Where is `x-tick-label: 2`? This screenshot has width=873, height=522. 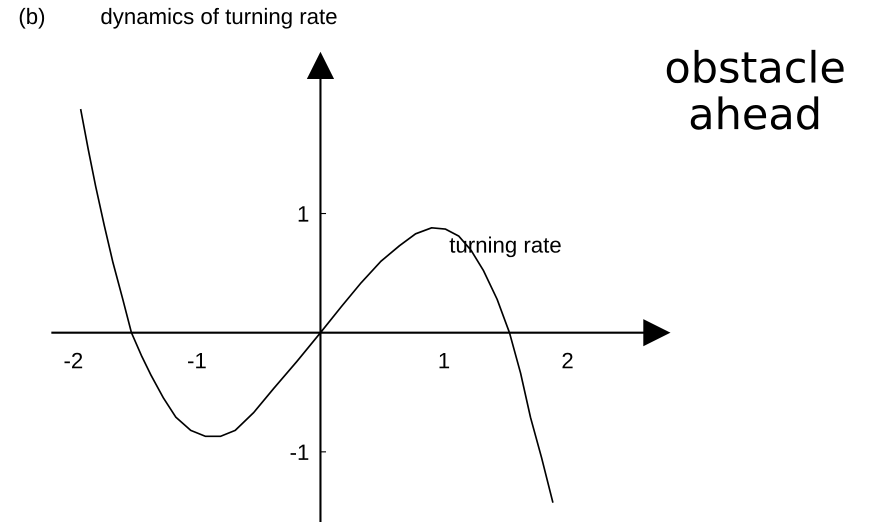 x-tick-label: 2 is located at coordinates (567, 360).